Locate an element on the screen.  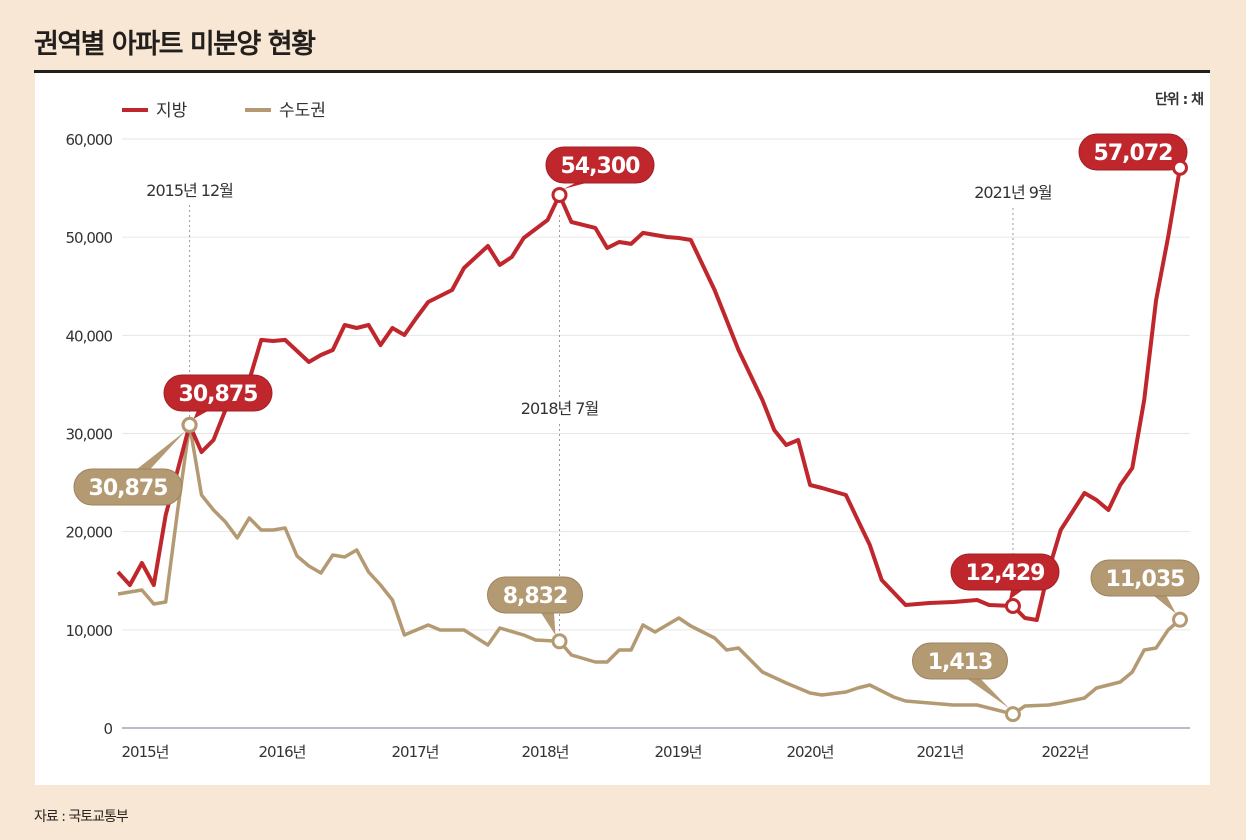
callout-value: 11,035 is located at coordinates (1145, 579).